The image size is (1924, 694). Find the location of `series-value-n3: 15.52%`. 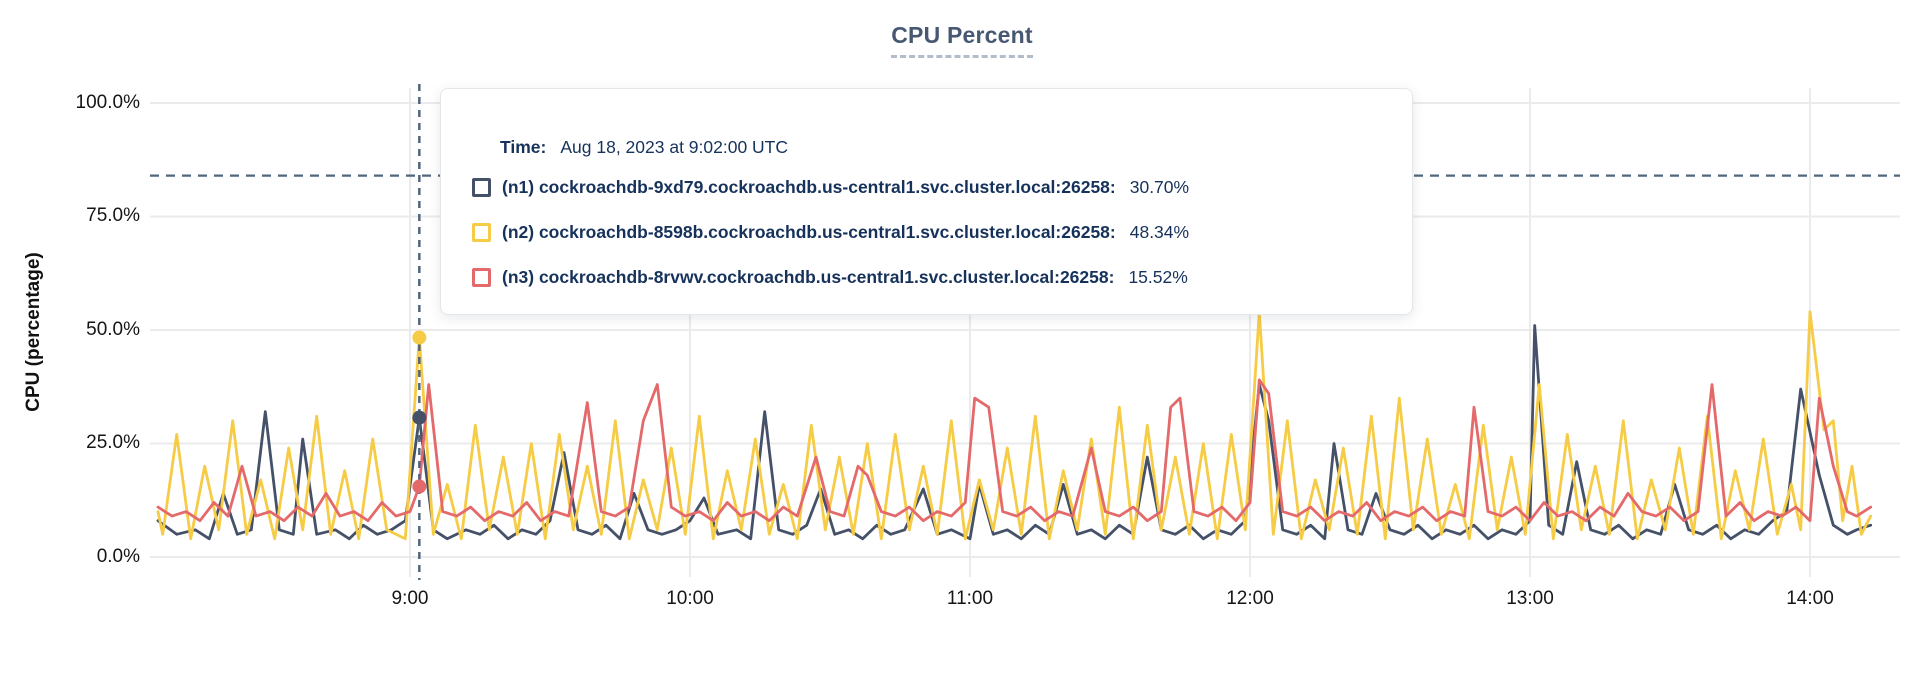

series-value-n3: 15.52% is located at coordinates (1158, 277).